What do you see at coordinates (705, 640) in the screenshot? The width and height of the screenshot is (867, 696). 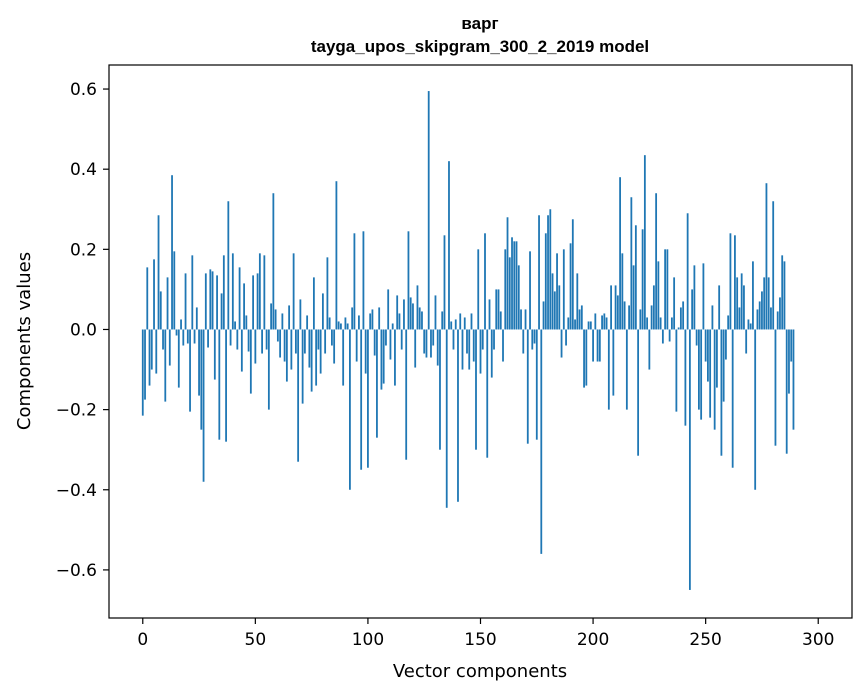 I see `x-tick-label: 250` at bounding box center [705, 640].